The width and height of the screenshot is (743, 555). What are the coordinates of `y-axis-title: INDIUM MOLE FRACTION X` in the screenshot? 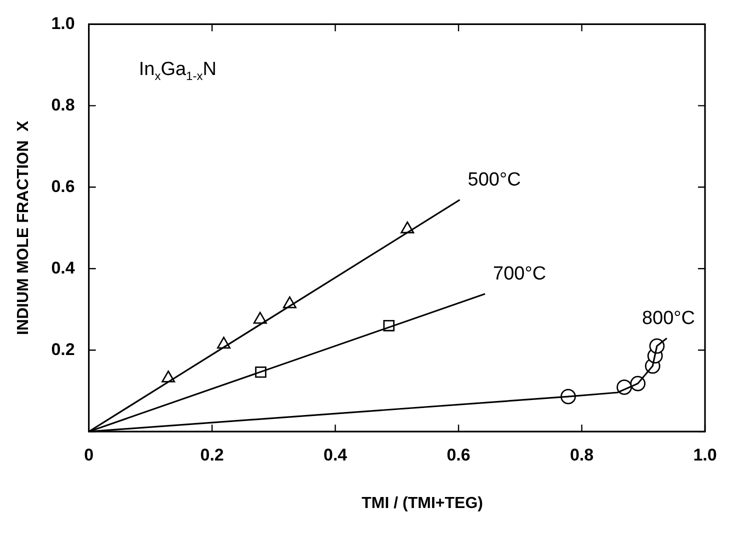 It's located at (23, 228).